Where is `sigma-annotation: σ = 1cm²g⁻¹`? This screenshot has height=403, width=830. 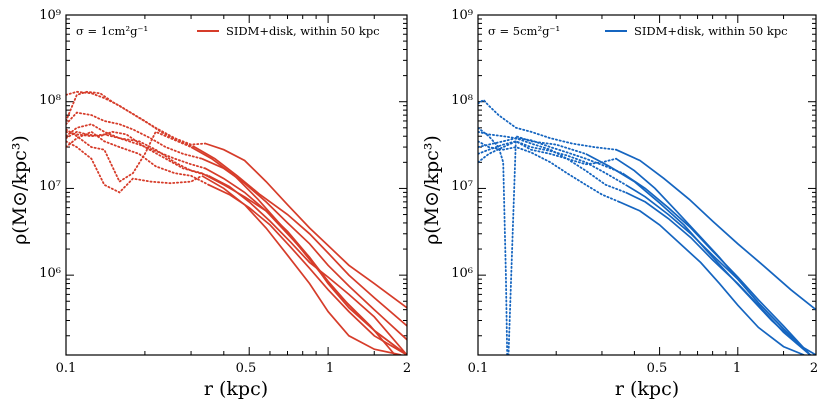 sigma-annotation: σ = 1cm²g⁻¹ is located at coordinates (112, 31).